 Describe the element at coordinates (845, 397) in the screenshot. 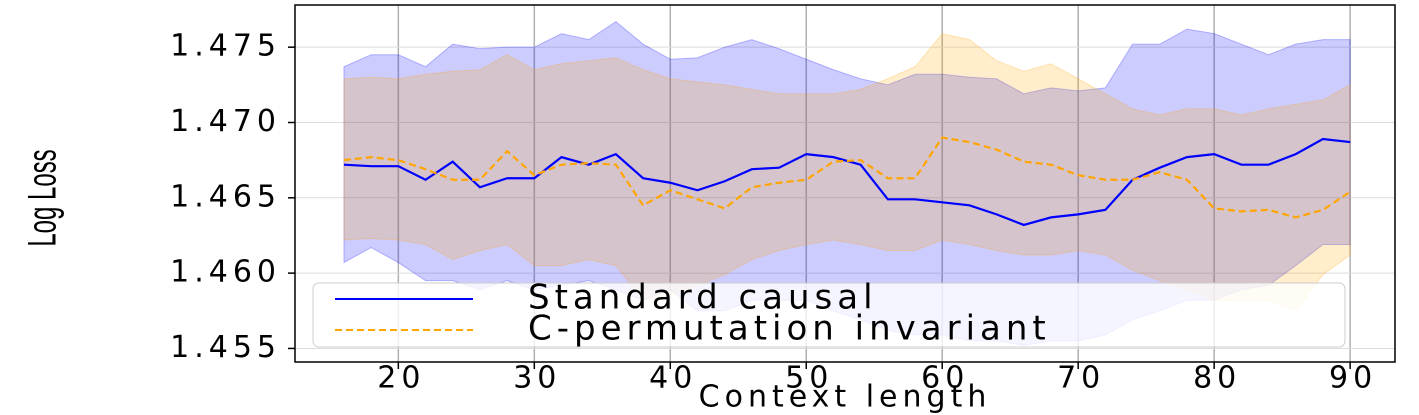

I see `x-axis-label: Context length` at that location.